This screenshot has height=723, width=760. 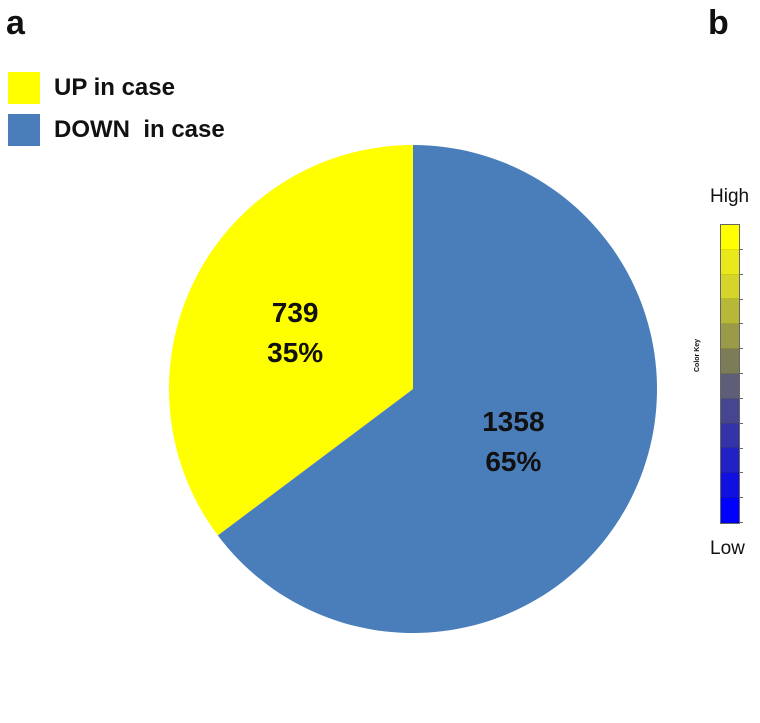 What do you see at coordinates (697, 355) in the screenshot?
I see `color-key-title: Color Key` at bounding box center [697, 355].